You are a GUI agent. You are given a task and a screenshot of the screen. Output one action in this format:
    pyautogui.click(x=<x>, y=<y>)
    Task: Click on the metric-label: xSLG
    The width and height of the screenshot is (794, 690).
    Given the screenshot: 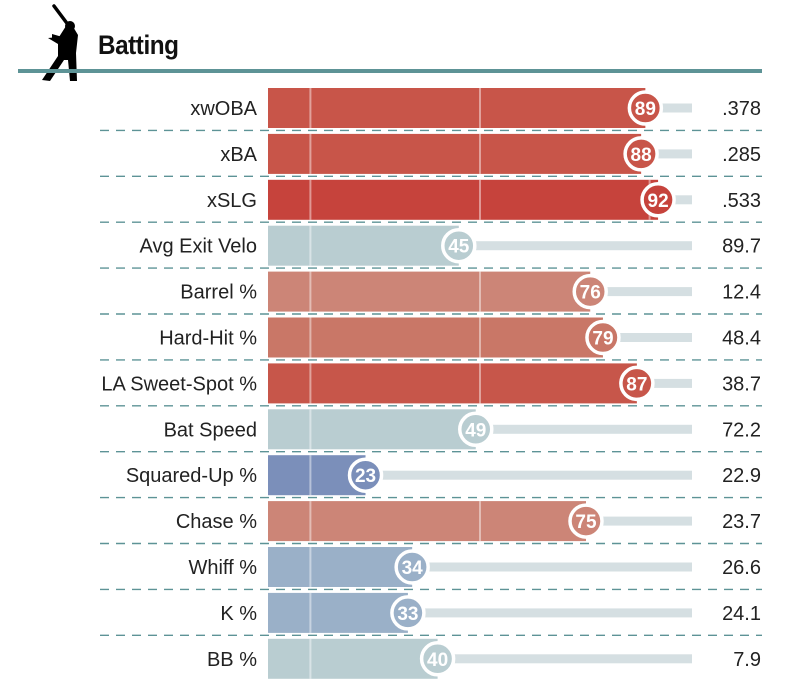 What is the action you would take?
    pyautogui.click(x=232, y=201)
    